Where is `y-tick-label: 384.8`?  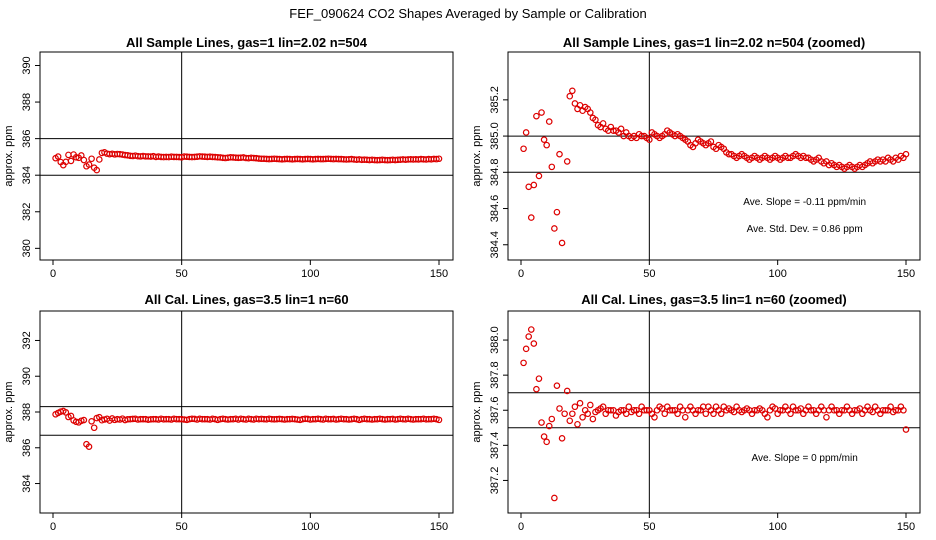
y-tick-label: 384.8 is located at coordinates (495, 173).